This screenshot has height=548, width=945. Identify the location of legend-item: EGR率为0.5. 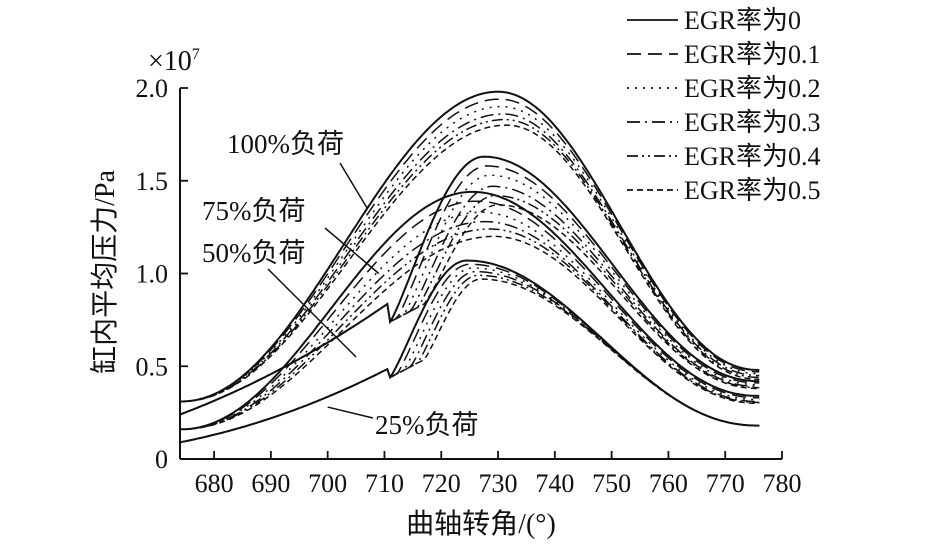
(724, 190).